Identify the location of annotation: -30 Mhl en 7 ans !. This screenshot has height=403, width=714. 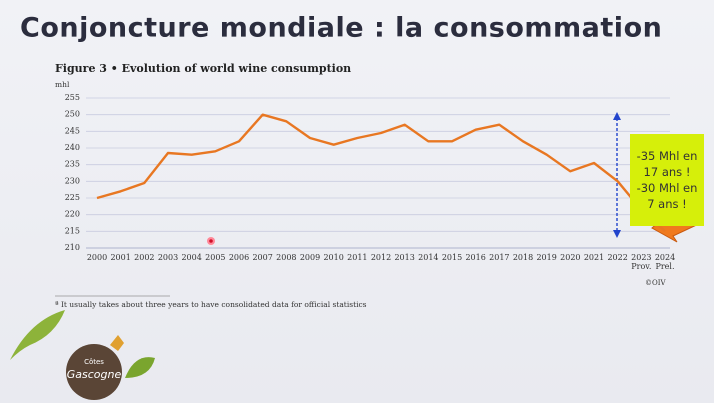
(667, 196).